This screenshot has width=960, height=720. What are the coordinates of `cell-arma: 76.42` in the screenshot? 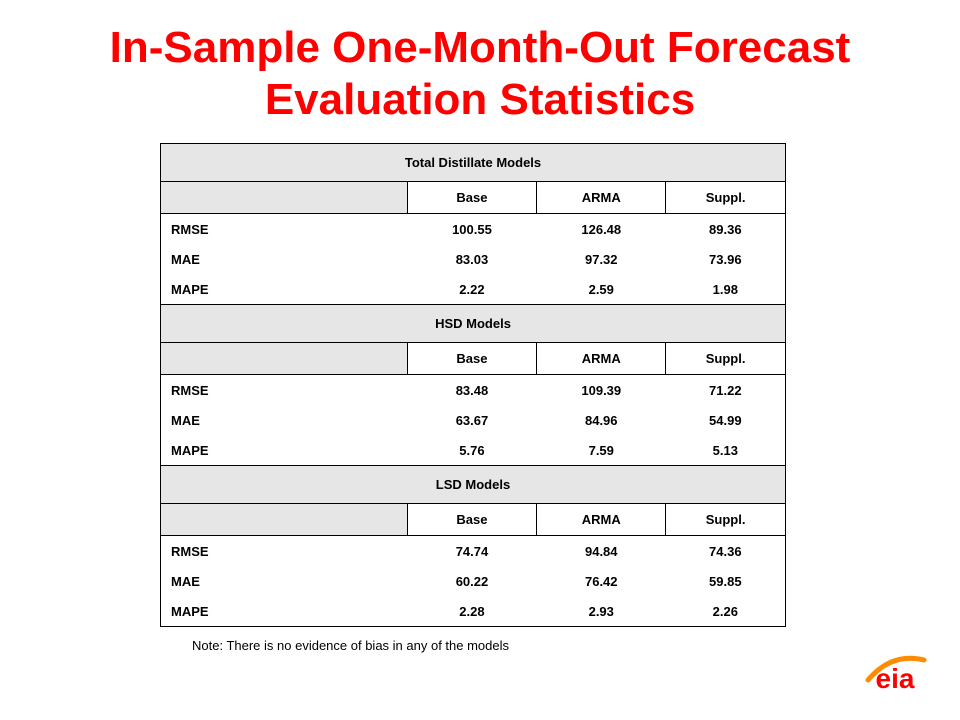 It's located at (601, 581).